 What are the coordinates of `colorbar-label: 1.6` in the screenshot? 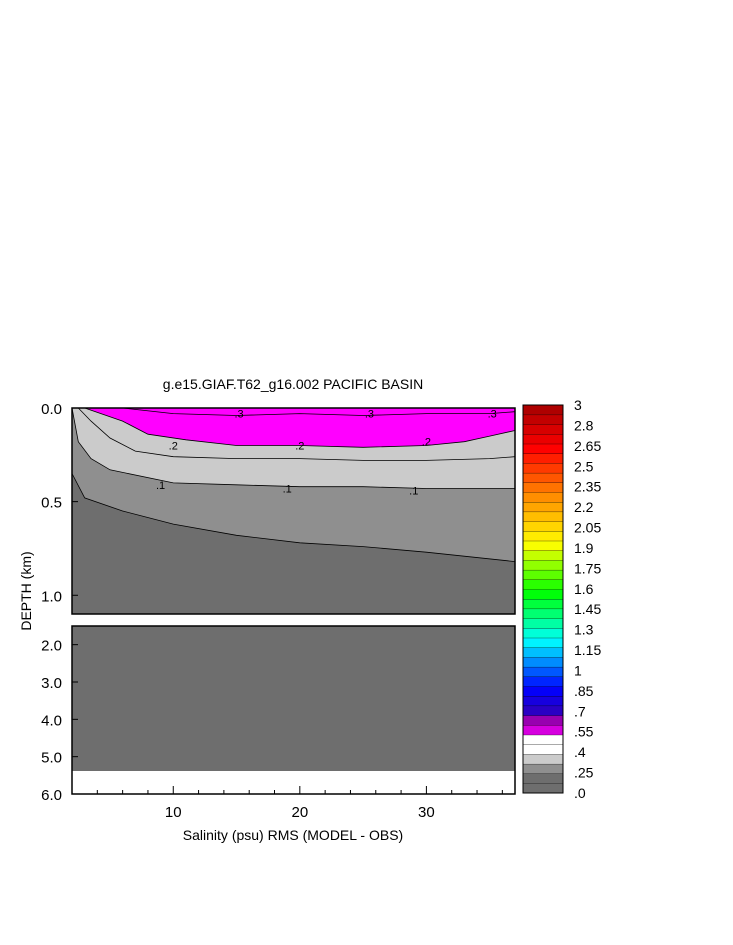 It's located at (584, 589).